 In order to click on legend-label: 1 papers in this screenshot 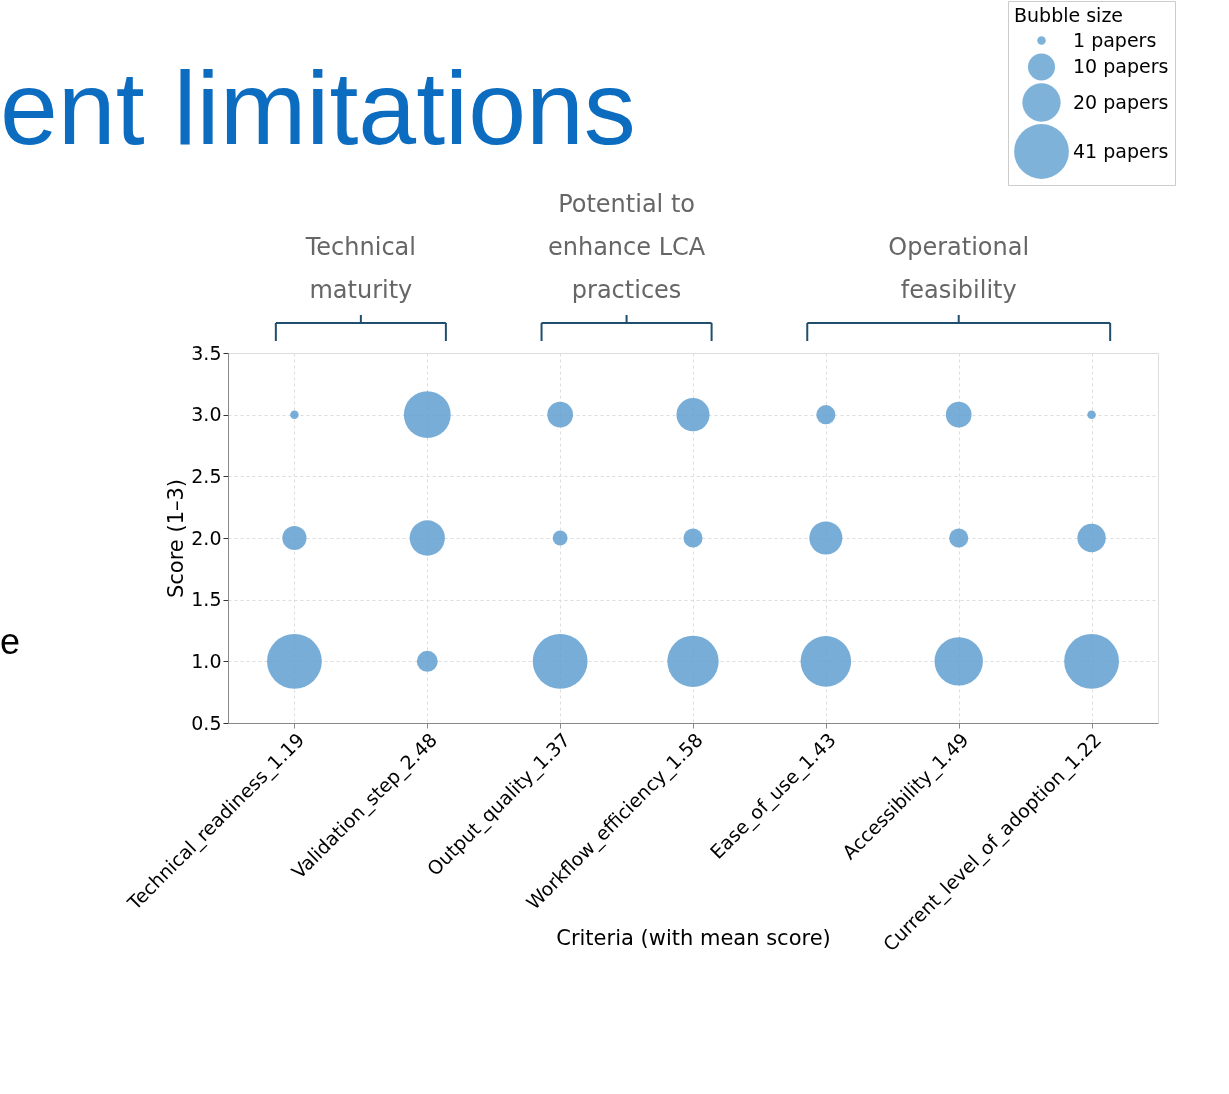, I will do `click(1115, 39)`.